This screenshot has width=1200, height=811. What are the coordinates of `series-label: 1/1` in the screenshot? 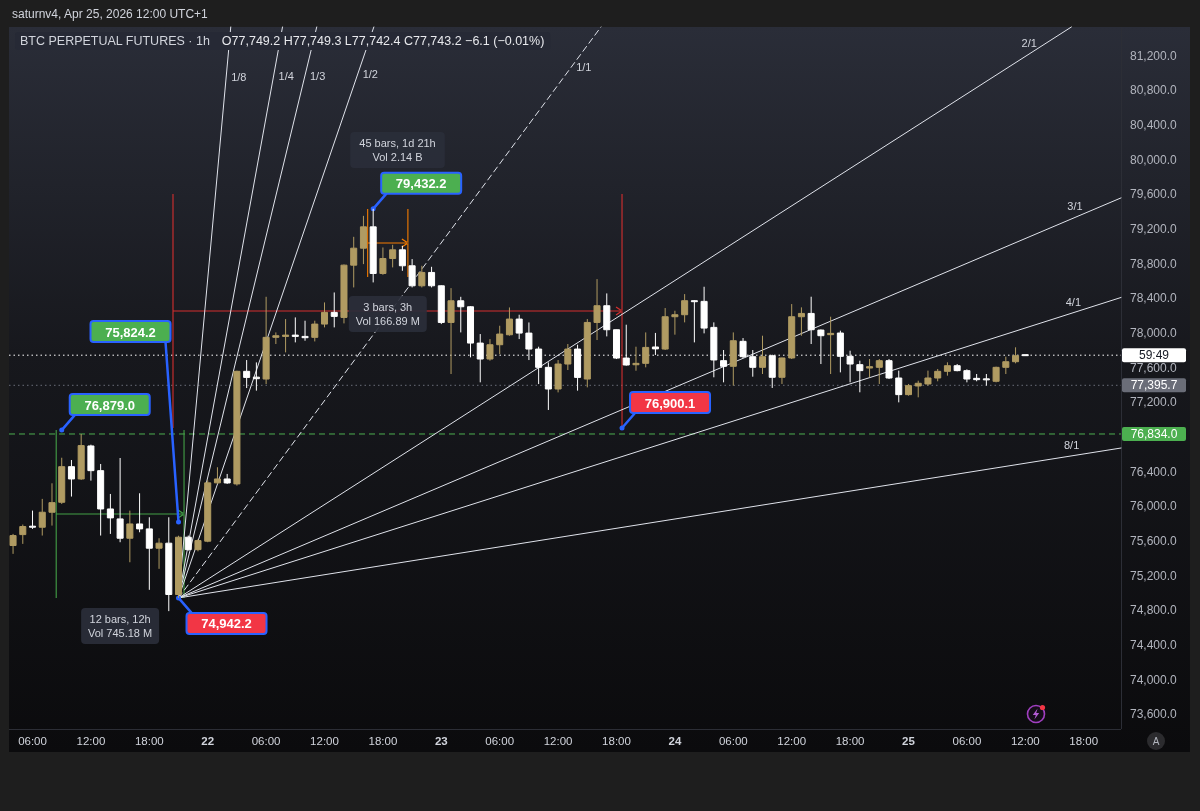 It's located at (584, 67).